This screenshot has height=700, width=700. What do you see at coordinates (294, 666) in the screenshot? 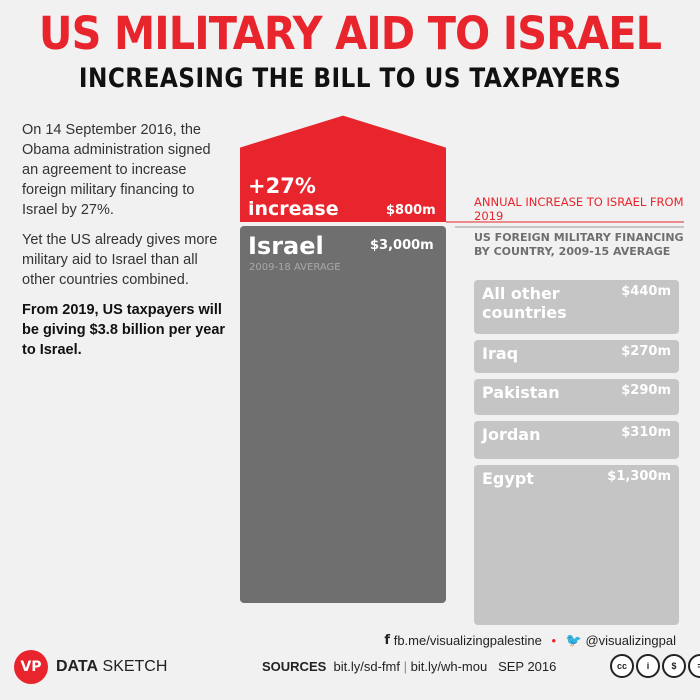
I see `sources-label: SOURCES` at bounding box center [294, 666].